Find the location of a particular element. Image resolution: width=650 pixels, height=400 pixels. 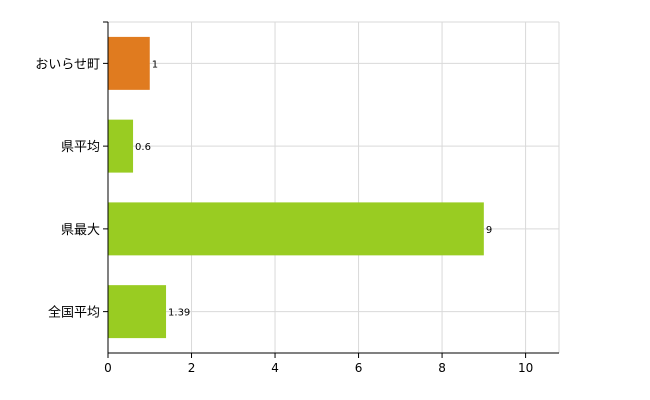

x-tick-label: 10 is located at coordinates (525, 368).